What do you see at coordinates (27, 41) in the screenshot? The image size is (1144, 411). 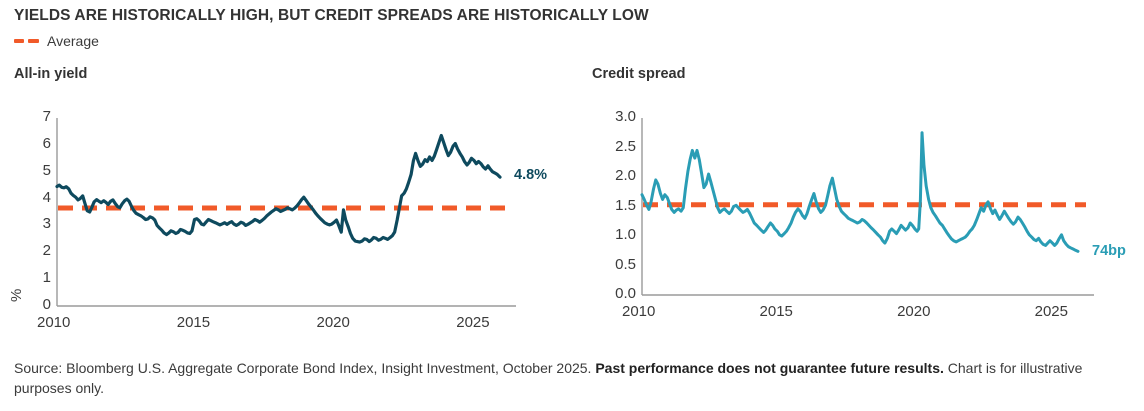 I see `average-line-swatch` at bounding box center [27, 41].